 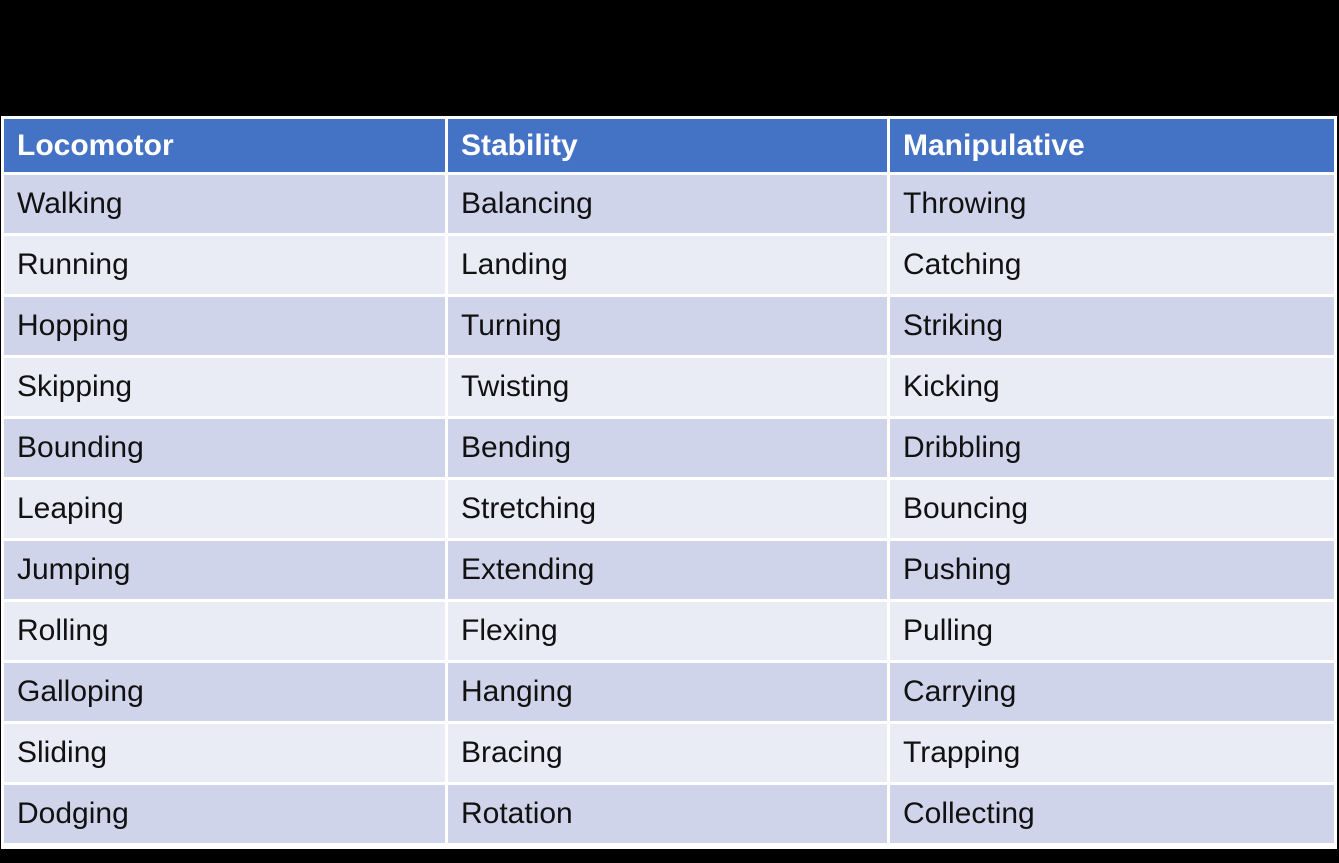 I want to click on table-cell: Bouncing, so click(x=1112, y=509).